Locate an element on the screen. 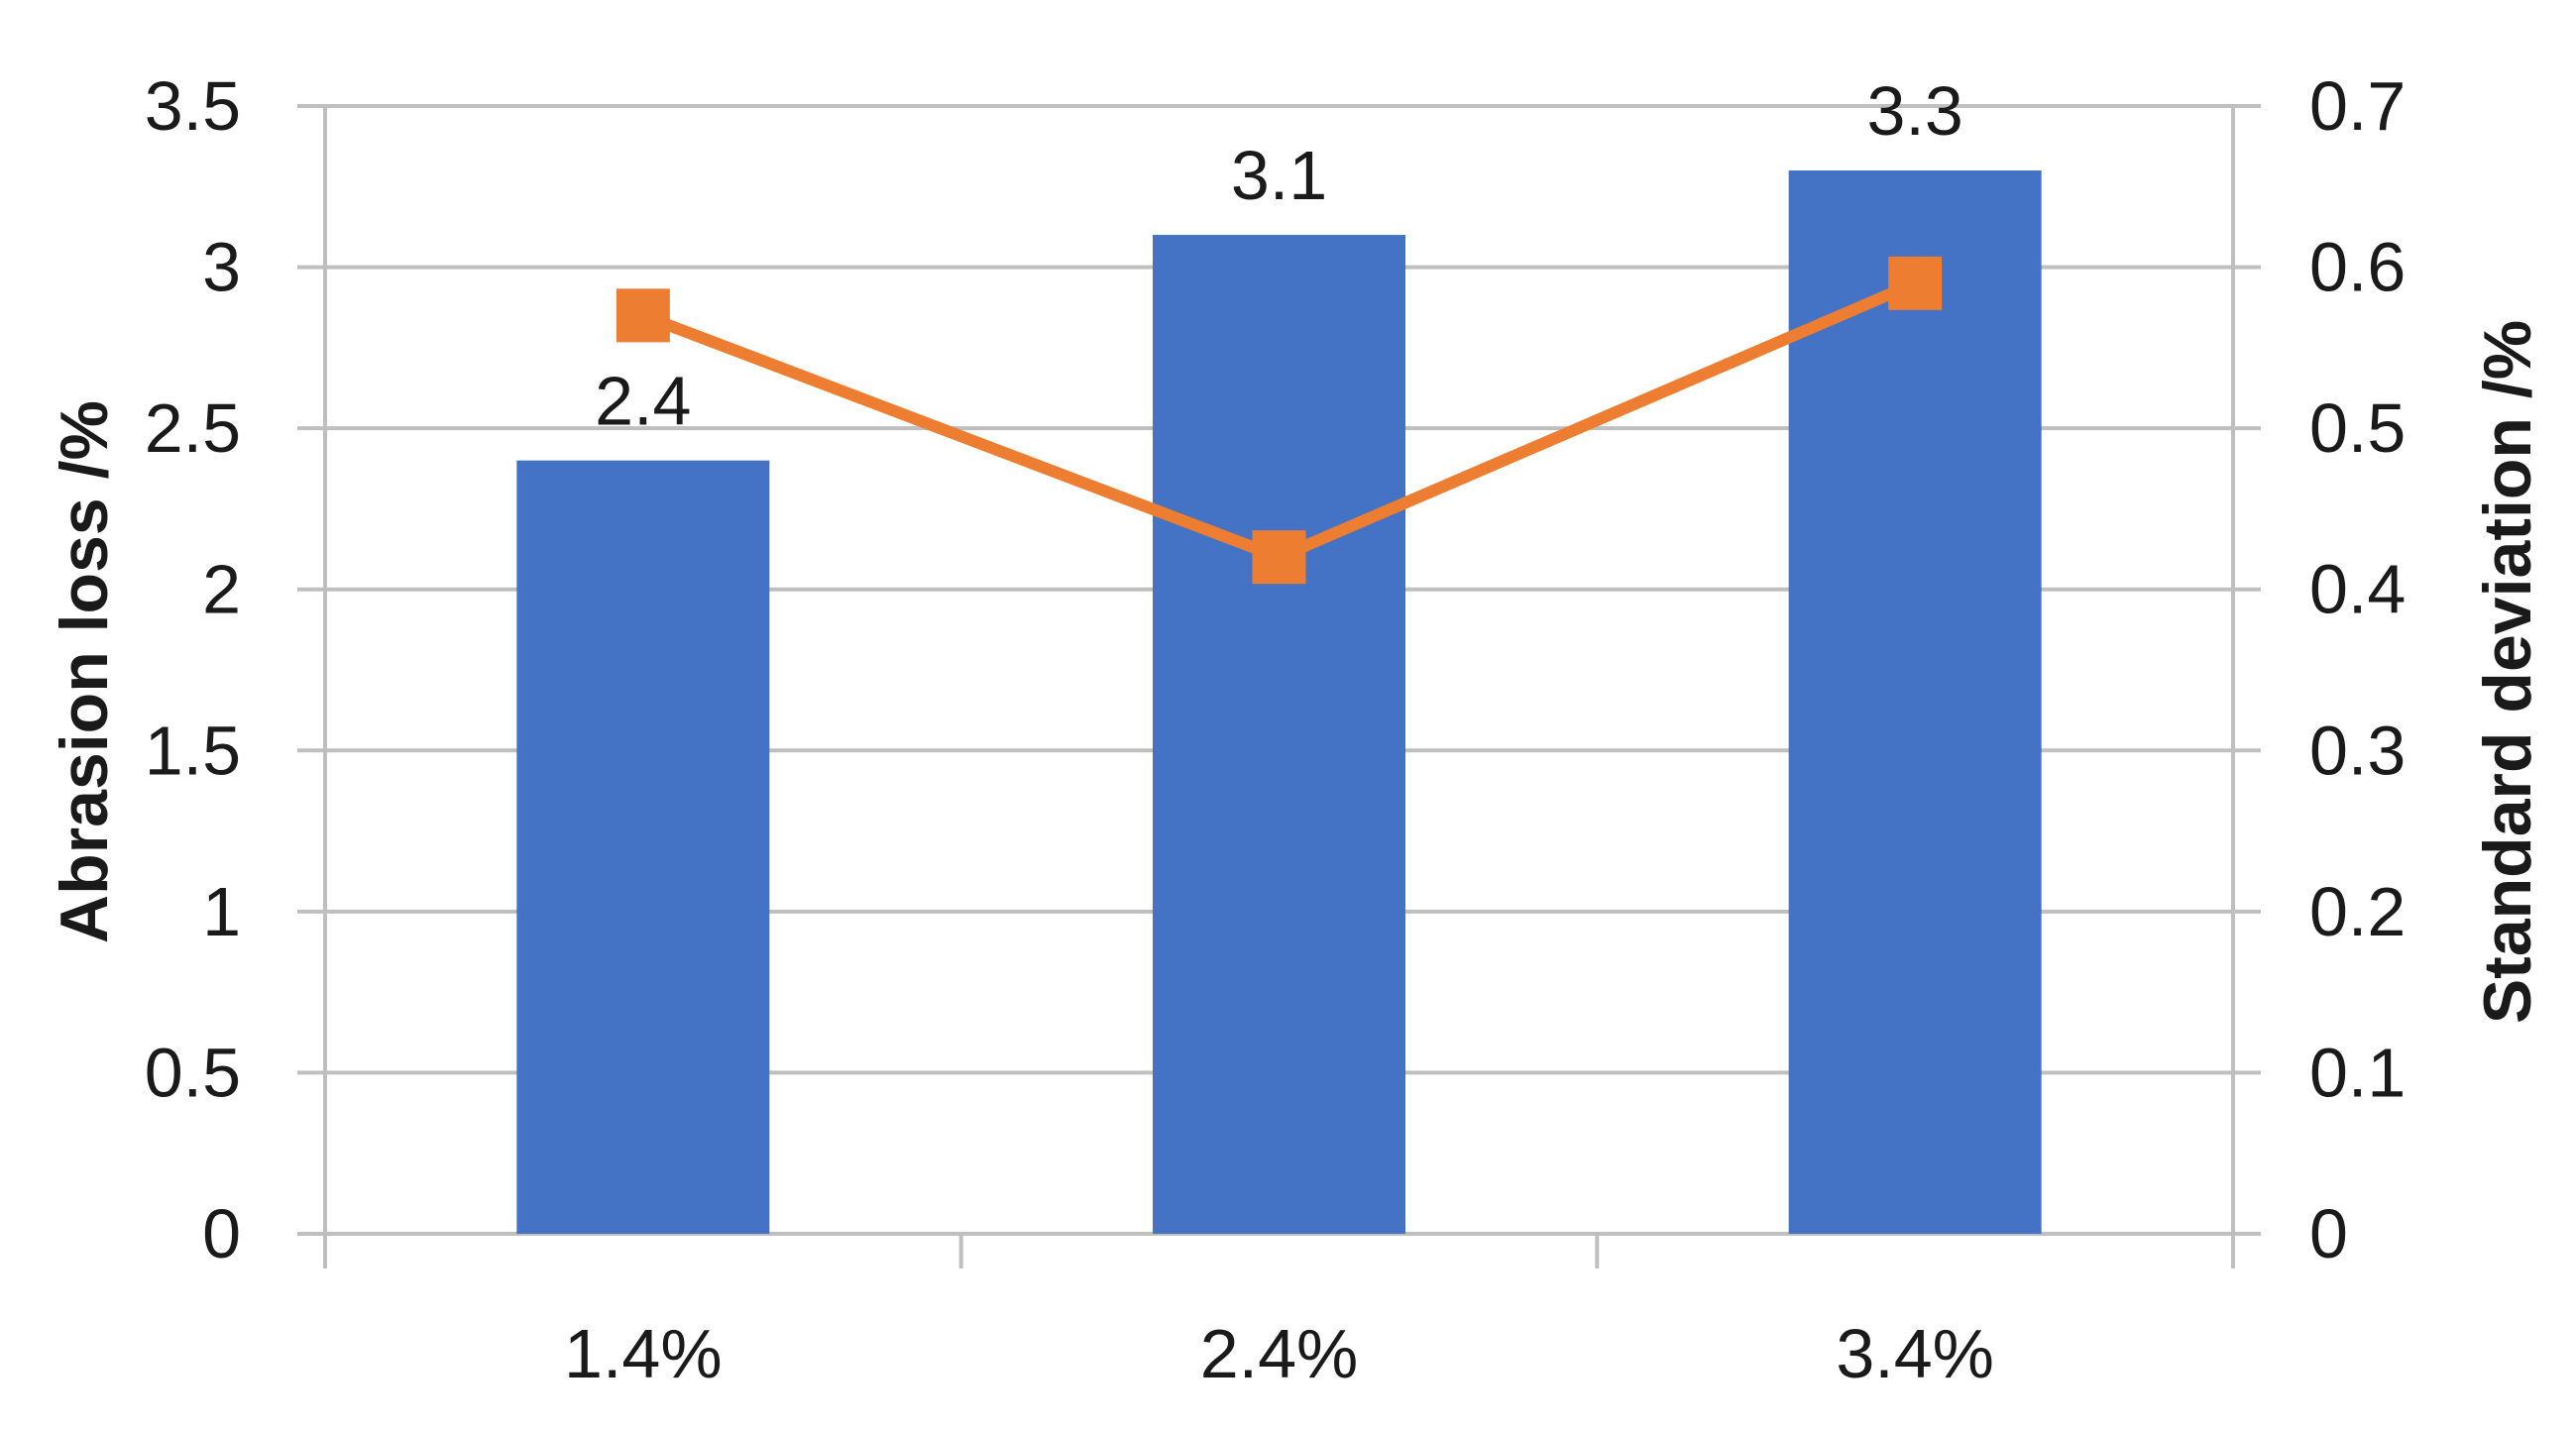 The height and width of the screenshot is (1431, 2576). y-tick-label: 3.5 is located at coordinates (193, 106).